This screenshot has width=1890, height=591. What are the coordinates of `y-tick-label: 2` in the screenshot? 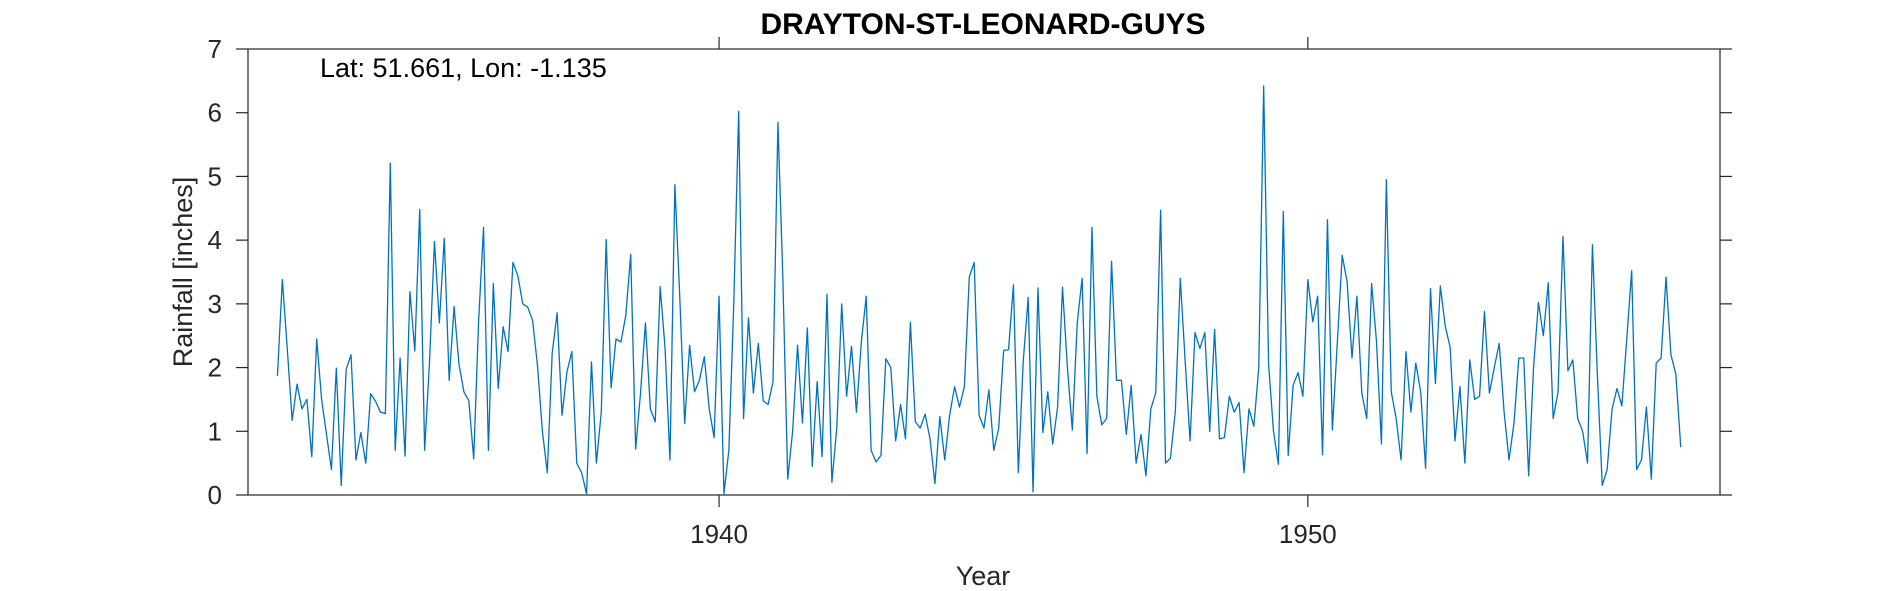 It's located at (215, 368).